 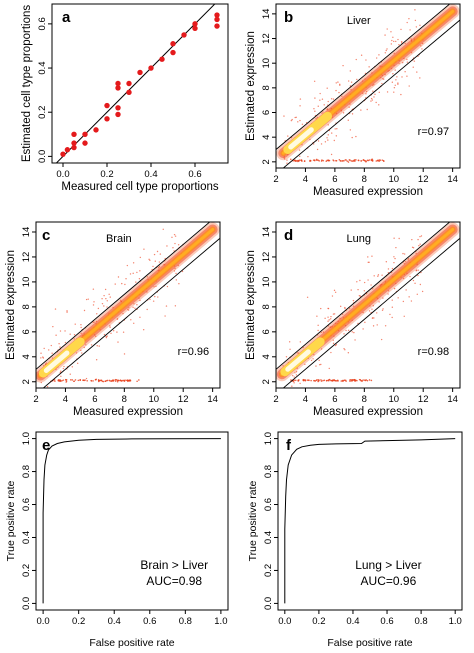 What do you see at coordinates (251, 86) in the screenshot?
I see `y-axis-title: Estimated expression` at bounding box center [251, 86].